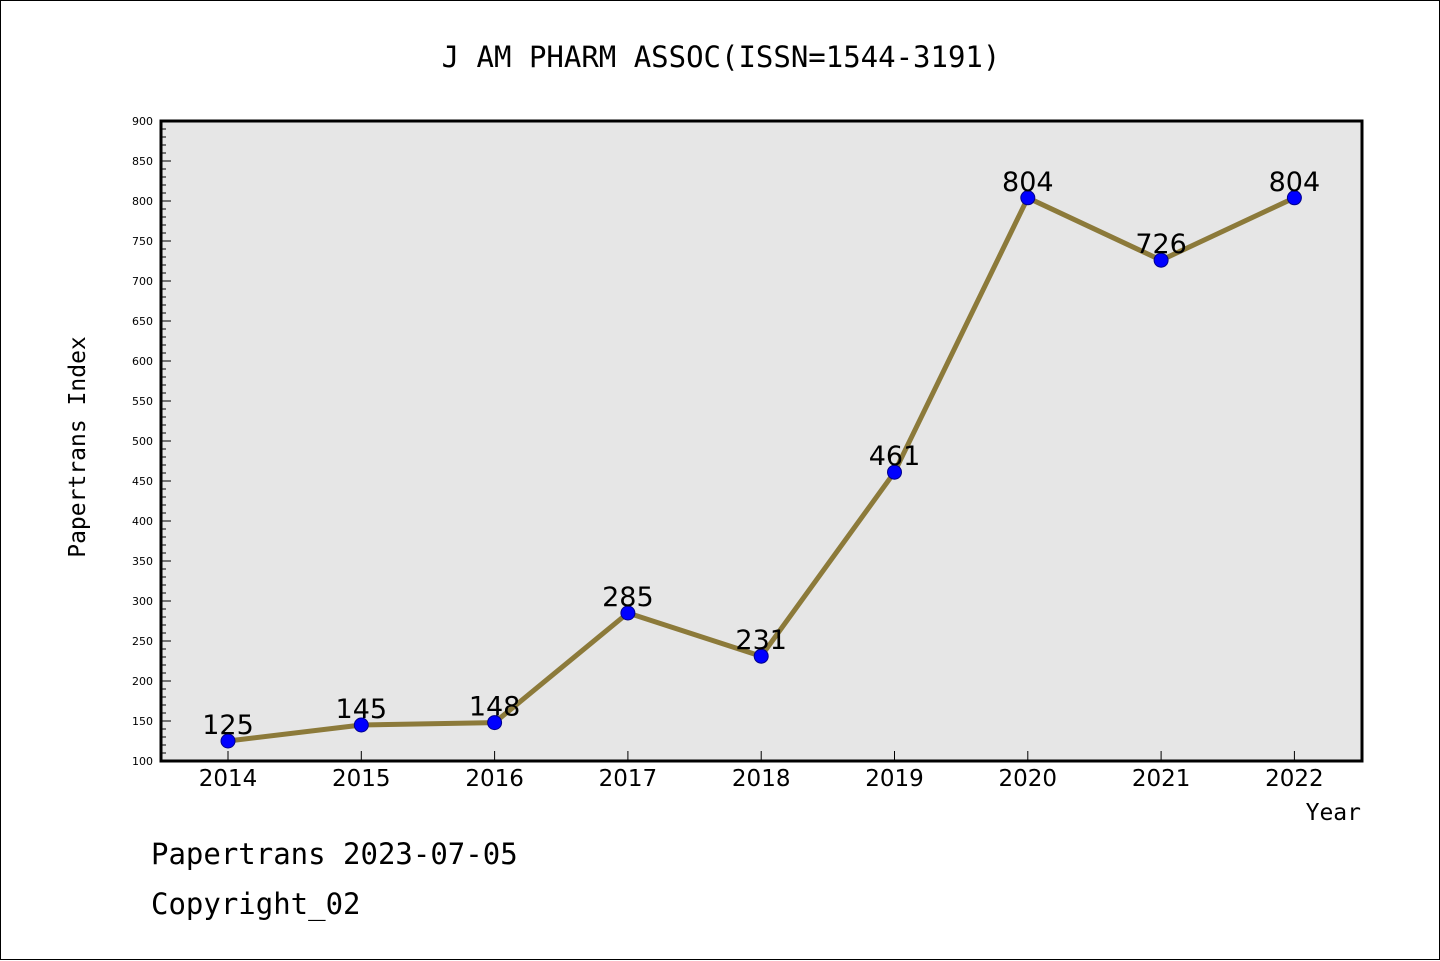 This screenshot has width=1440, height=961. I want to click on x-tick-label: 2019, so click(894, 779).